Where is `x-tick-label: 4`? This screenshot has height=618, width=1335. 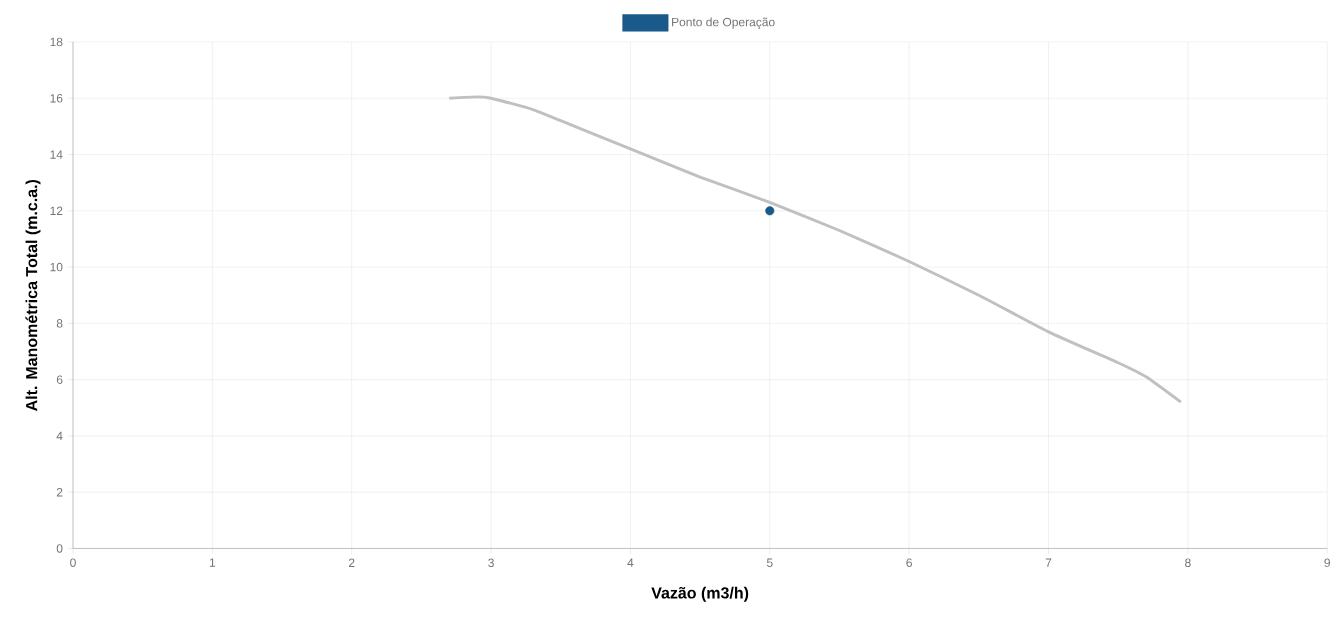 x-tick-label: 4 is located at coordinates (630, 562).